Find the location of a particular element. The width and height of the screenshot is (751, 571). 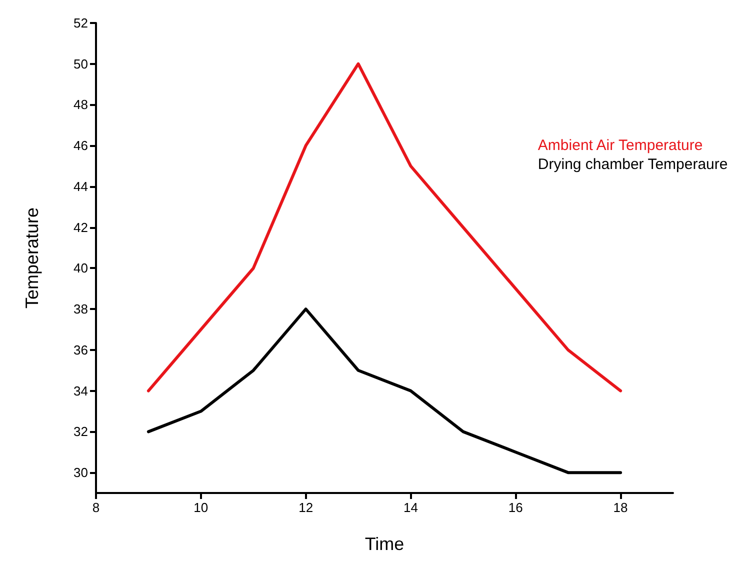

y-tick-label: 46 is located at coordinates (81, 146).